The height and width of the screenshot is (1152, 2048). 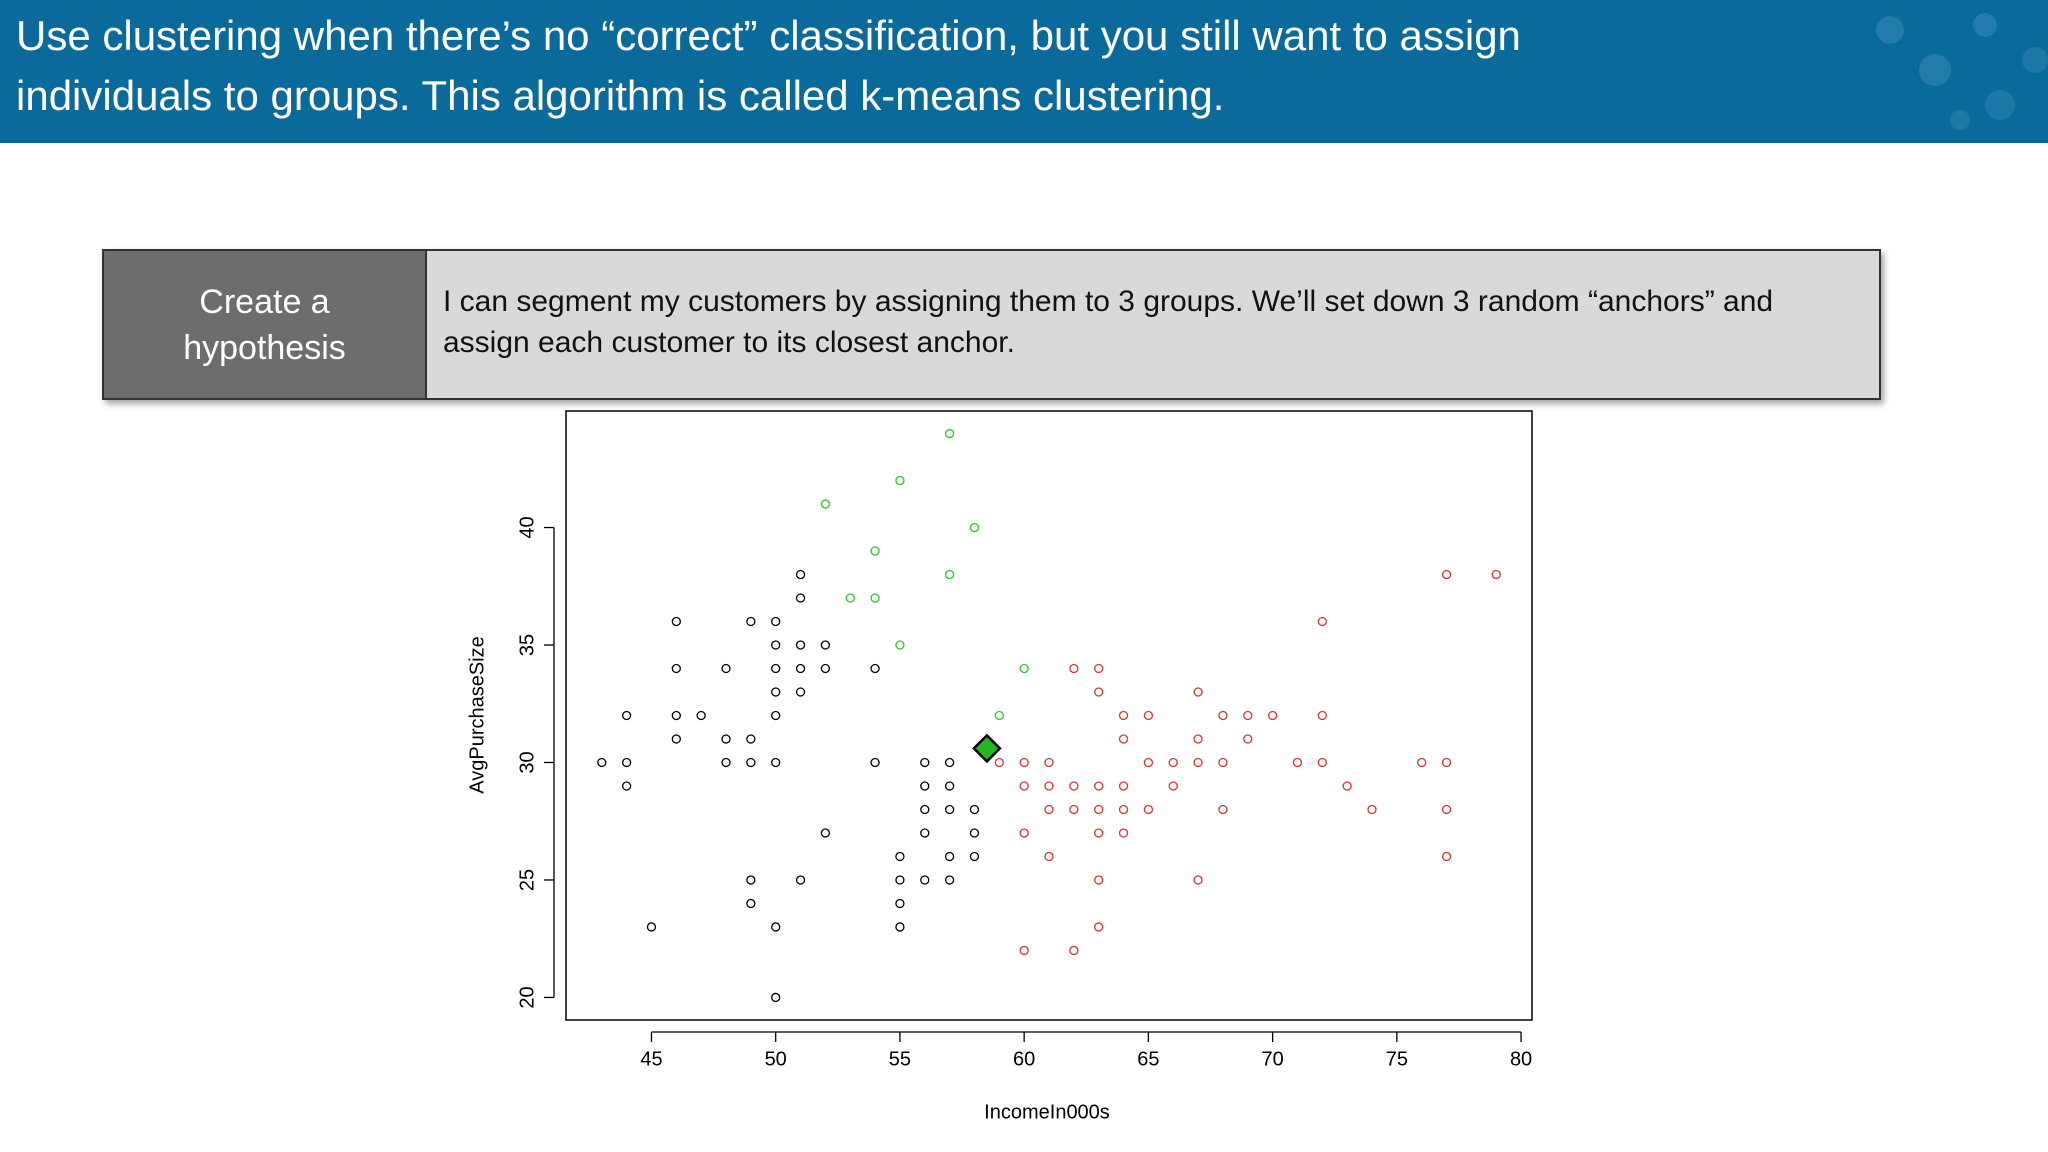 What do you see at coordinates (651, 1059) in the screenshot?
I see `x-tick-label: 45` at bounding box center [651, 1059].